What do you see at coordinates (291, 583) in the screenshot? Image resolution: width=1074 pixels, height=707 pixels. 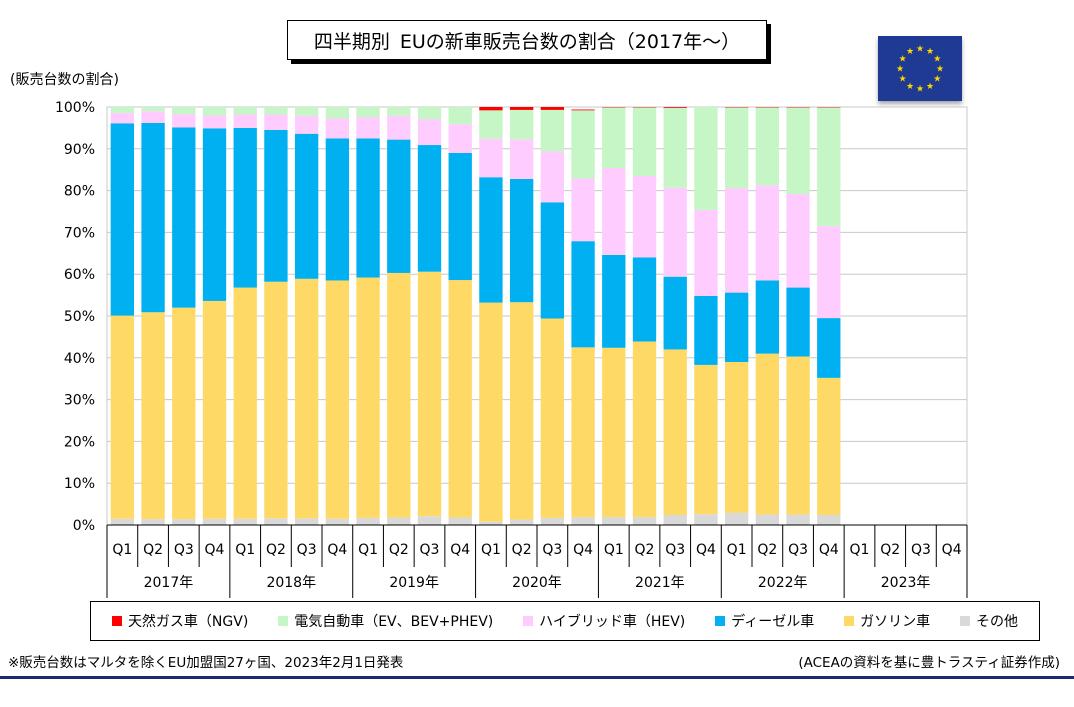 I see `x-year-label: 2018年` at bounding box center [291, 583].